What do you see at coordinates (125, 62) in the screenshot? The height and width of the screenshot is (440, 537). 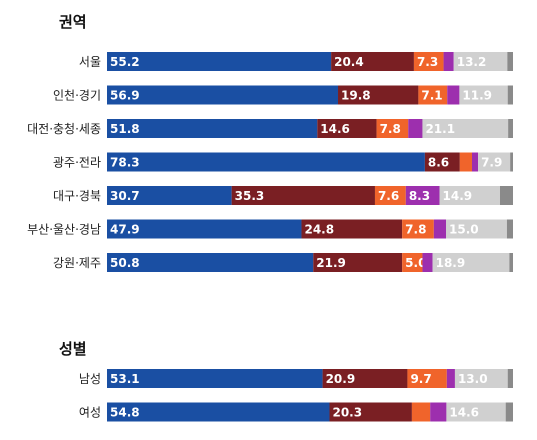 I see `data-label: 55.2` at bounding box center [125, 62].